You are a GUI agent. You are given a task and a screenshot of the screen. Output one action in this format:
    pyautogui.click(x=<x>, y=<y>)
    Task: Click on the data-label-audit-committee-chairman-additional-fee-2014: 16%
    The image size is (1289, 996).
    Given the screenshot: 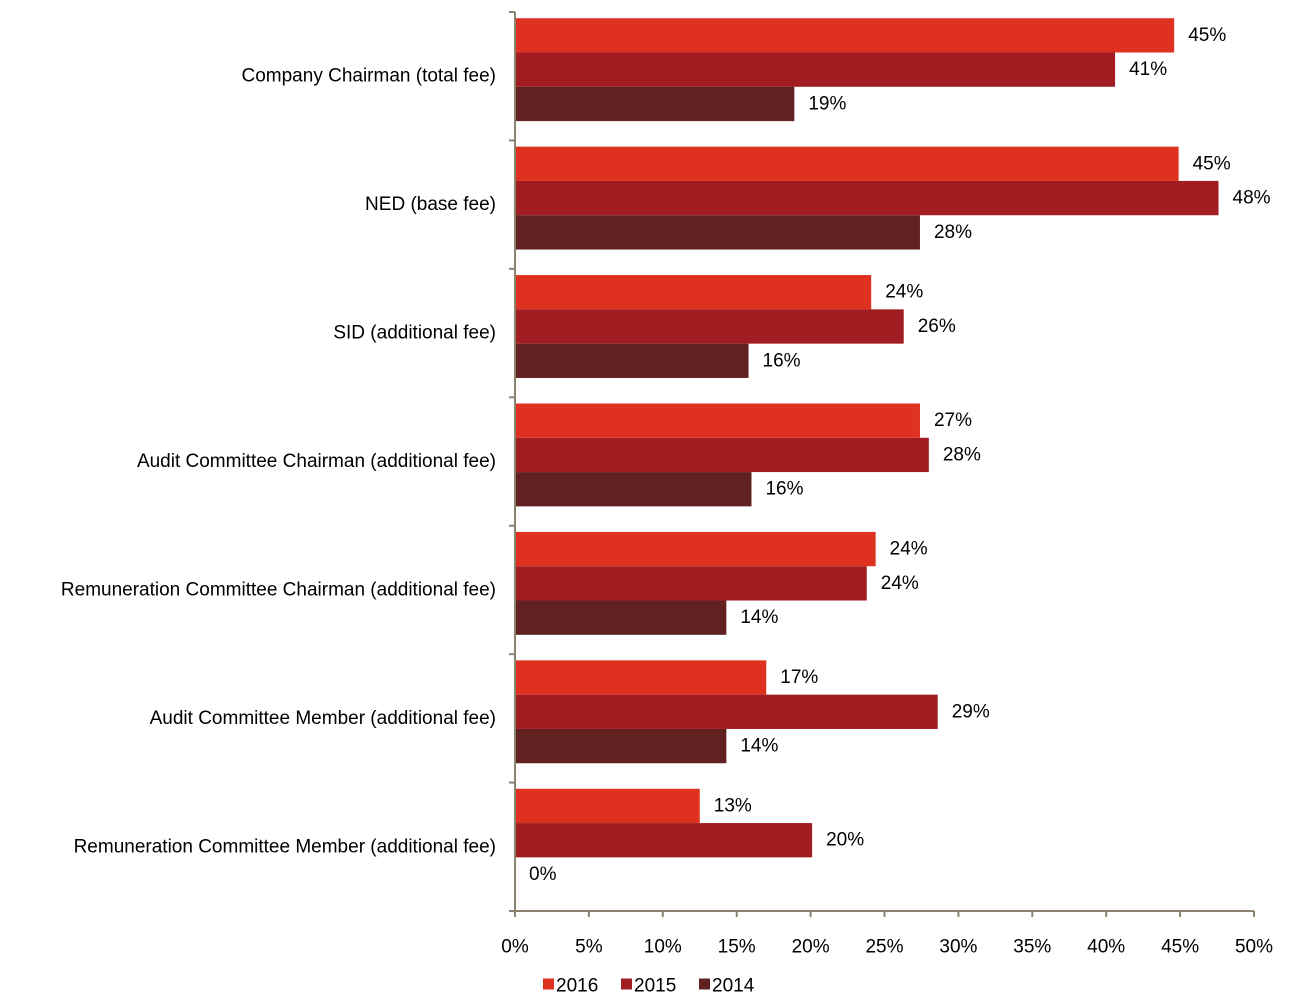 What is the action you would take?
    pyautogui.click(x=784, y=489)
    